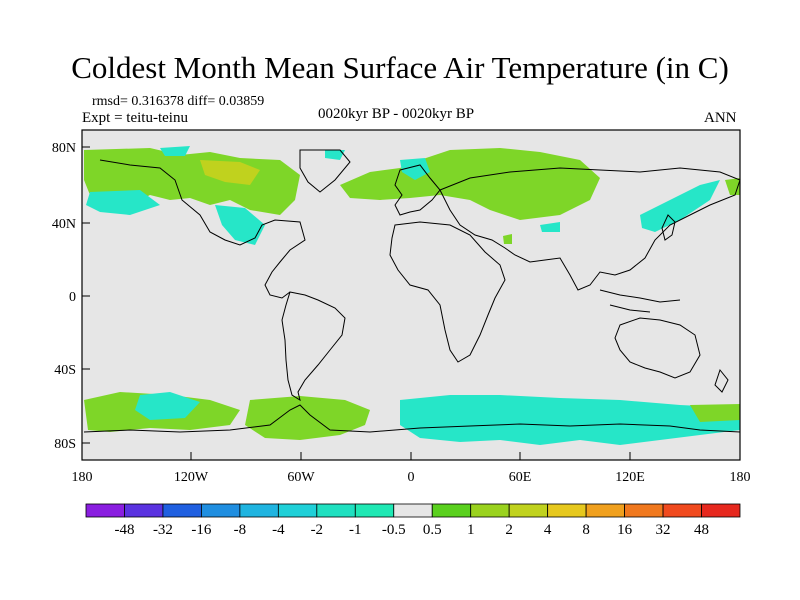  What do you see at coordinates (240, 225) in the screenshot?
I see `region-hudson-cool` at bounding box center [240, 225].